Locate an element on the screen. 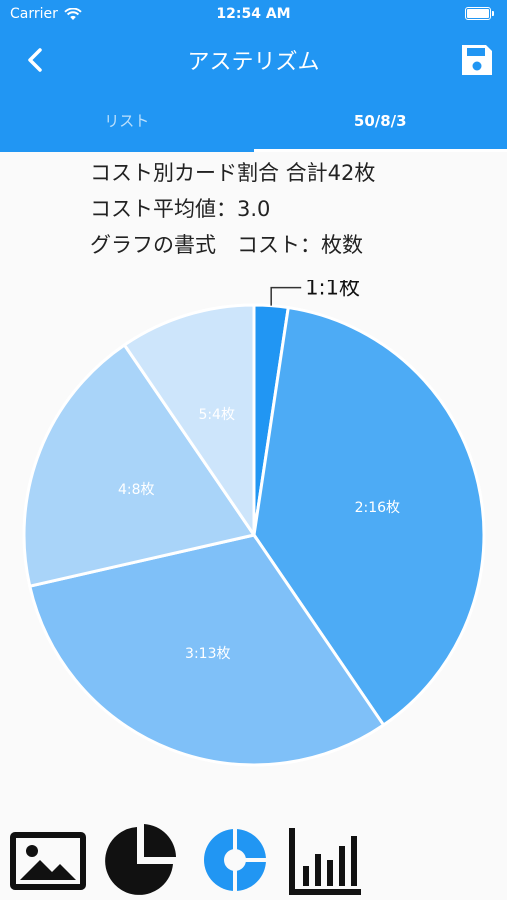 The height and width of the screenshot is (900, 507). chart-type-toolbar is located at coordinates (253, 855).